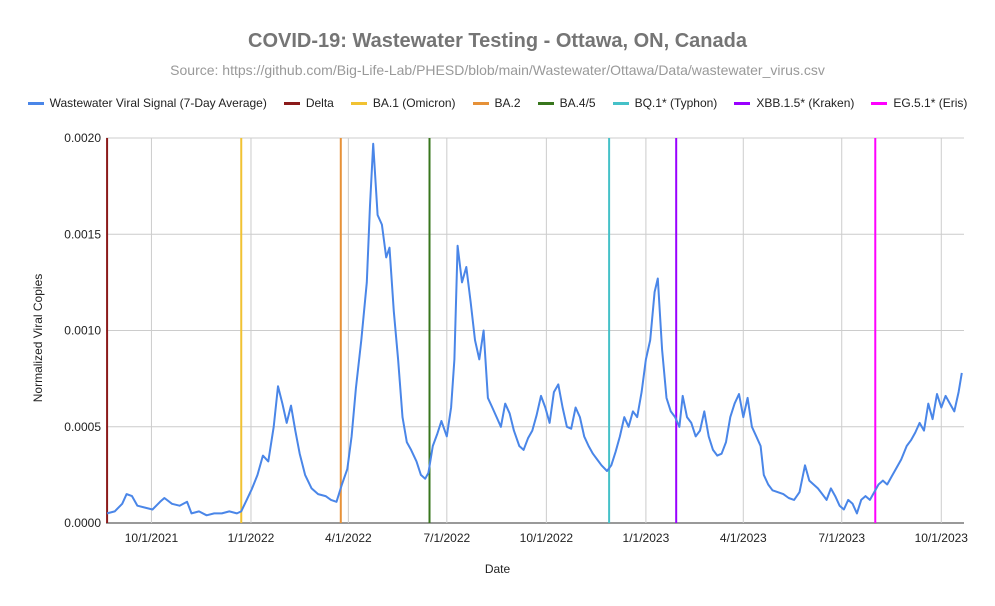  I want to click on y-tick-label: 0.0020, so click(82, 138).